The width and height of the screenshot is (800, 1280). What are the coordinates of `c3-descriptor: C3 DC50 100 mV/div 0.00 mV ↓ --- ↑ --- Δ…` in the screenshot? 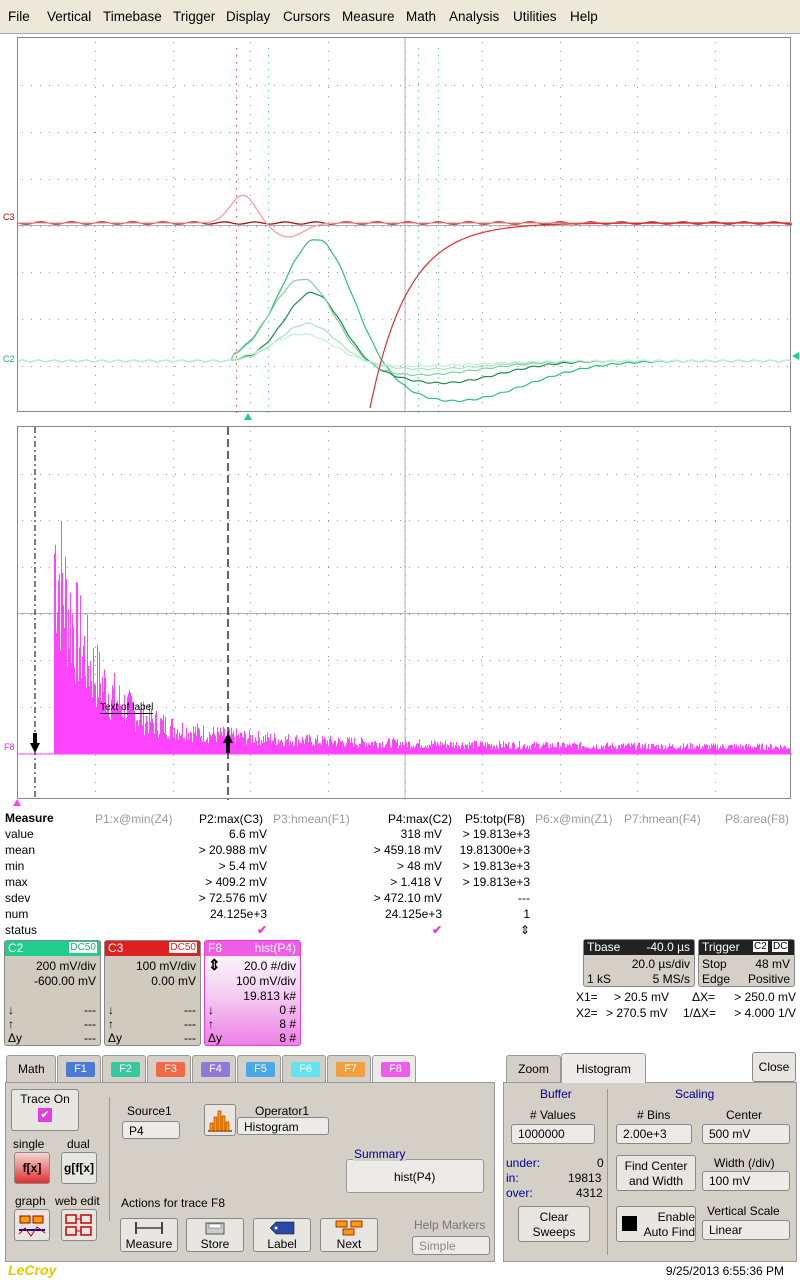 It's located at (152, 993).